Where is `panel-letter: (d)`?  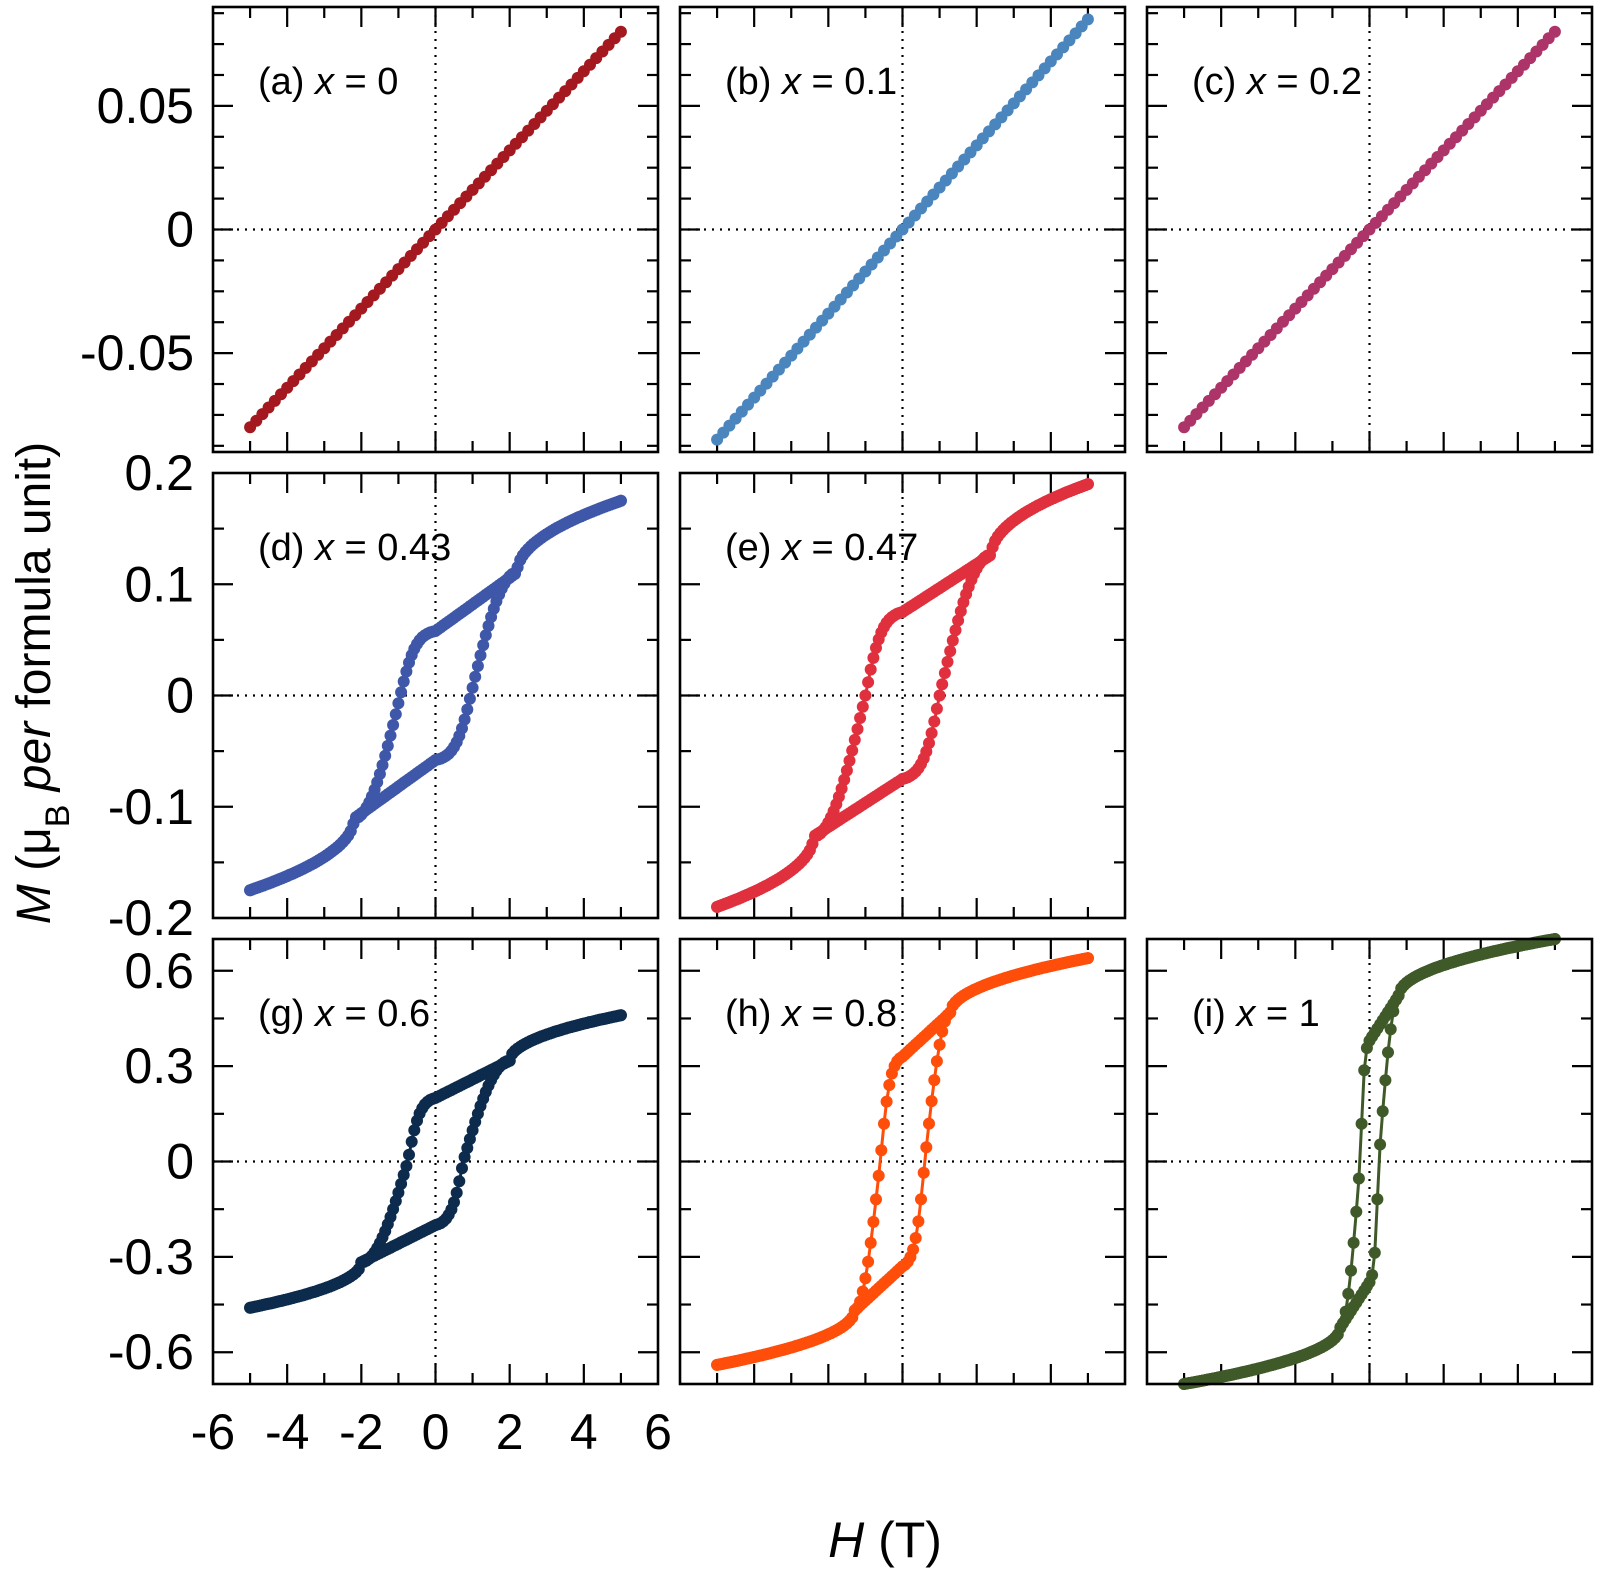
panel-letter: (d) is located at coordinates (286, 548).